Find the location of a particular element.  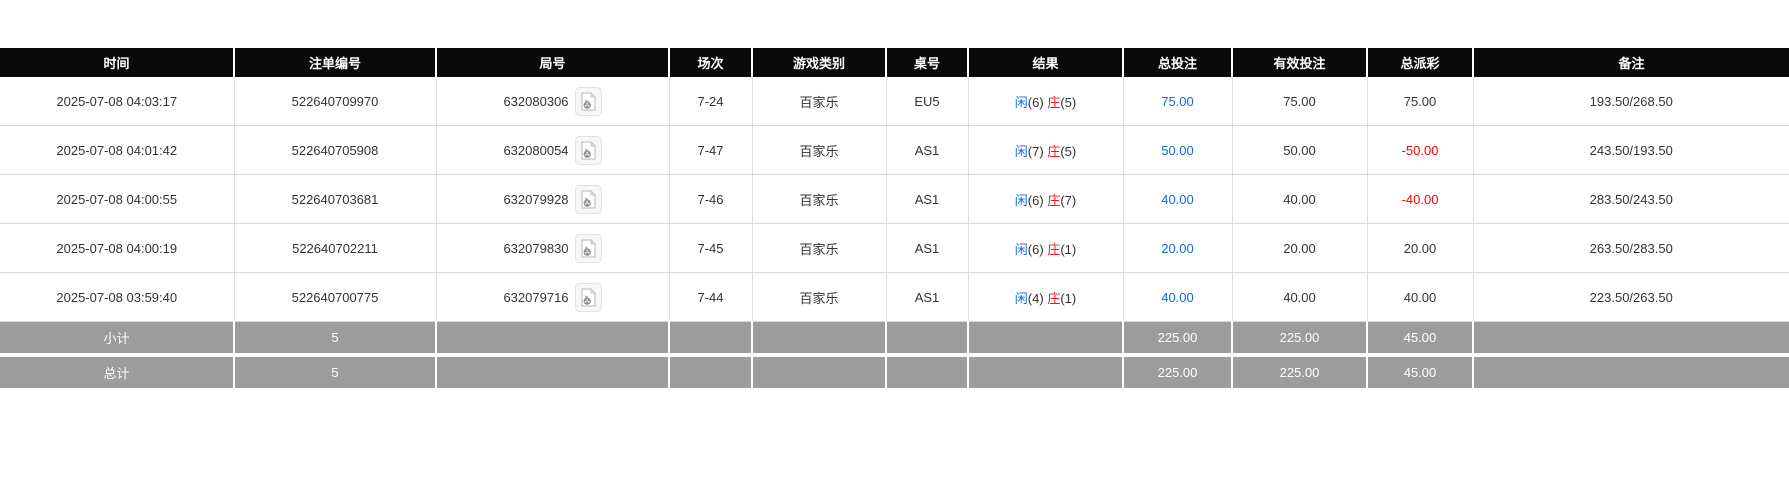

total-bet-cell: 75.00 is located at coordinates (1178, 101).